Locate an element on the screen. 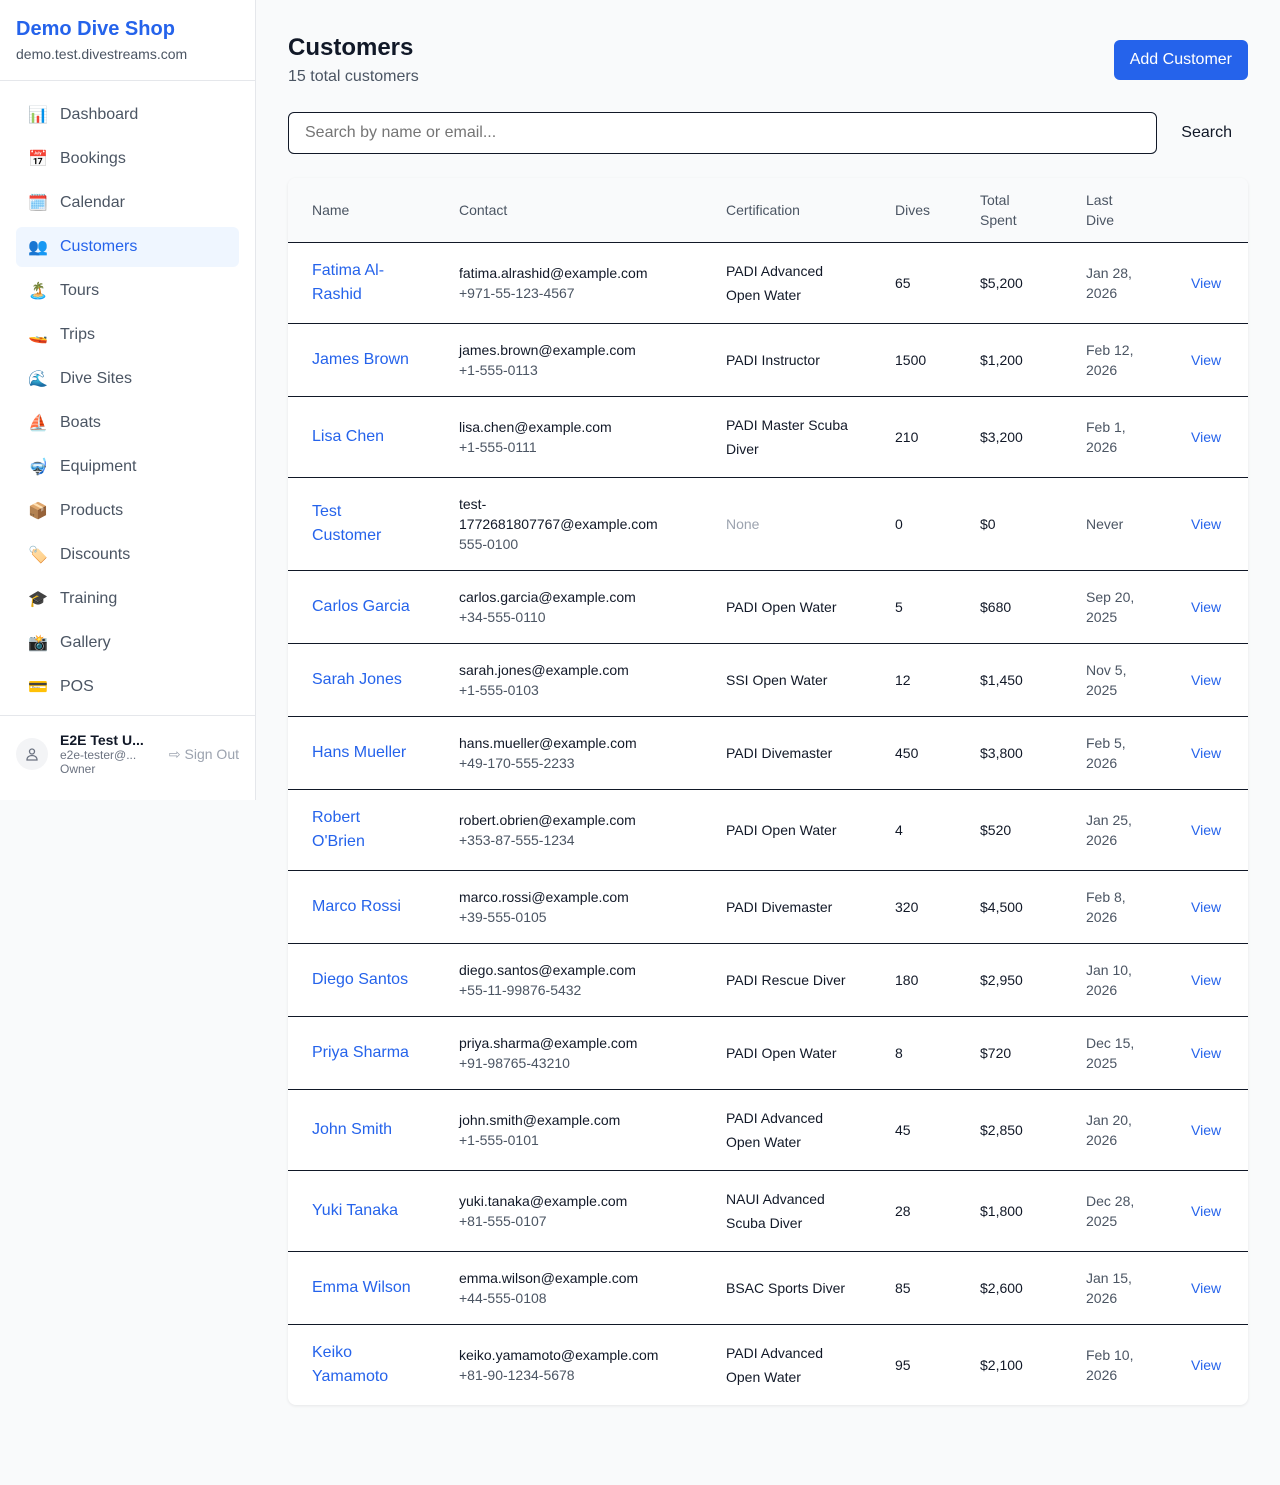 This screenshot has height=1485, width=1280. customer-phone: +55-11-99876-5432 is located at coordinates (520, 990).